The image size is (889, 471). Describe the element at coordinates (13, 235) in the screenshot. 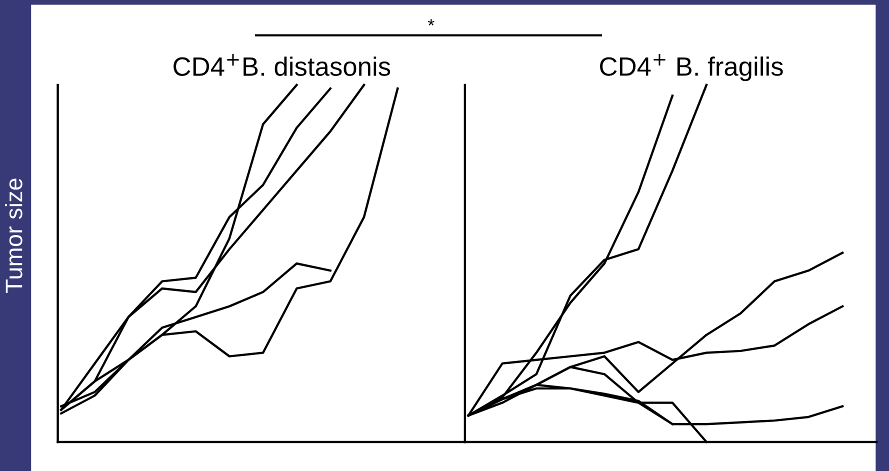

I see `y-axis-title: Tumor size` at that location.